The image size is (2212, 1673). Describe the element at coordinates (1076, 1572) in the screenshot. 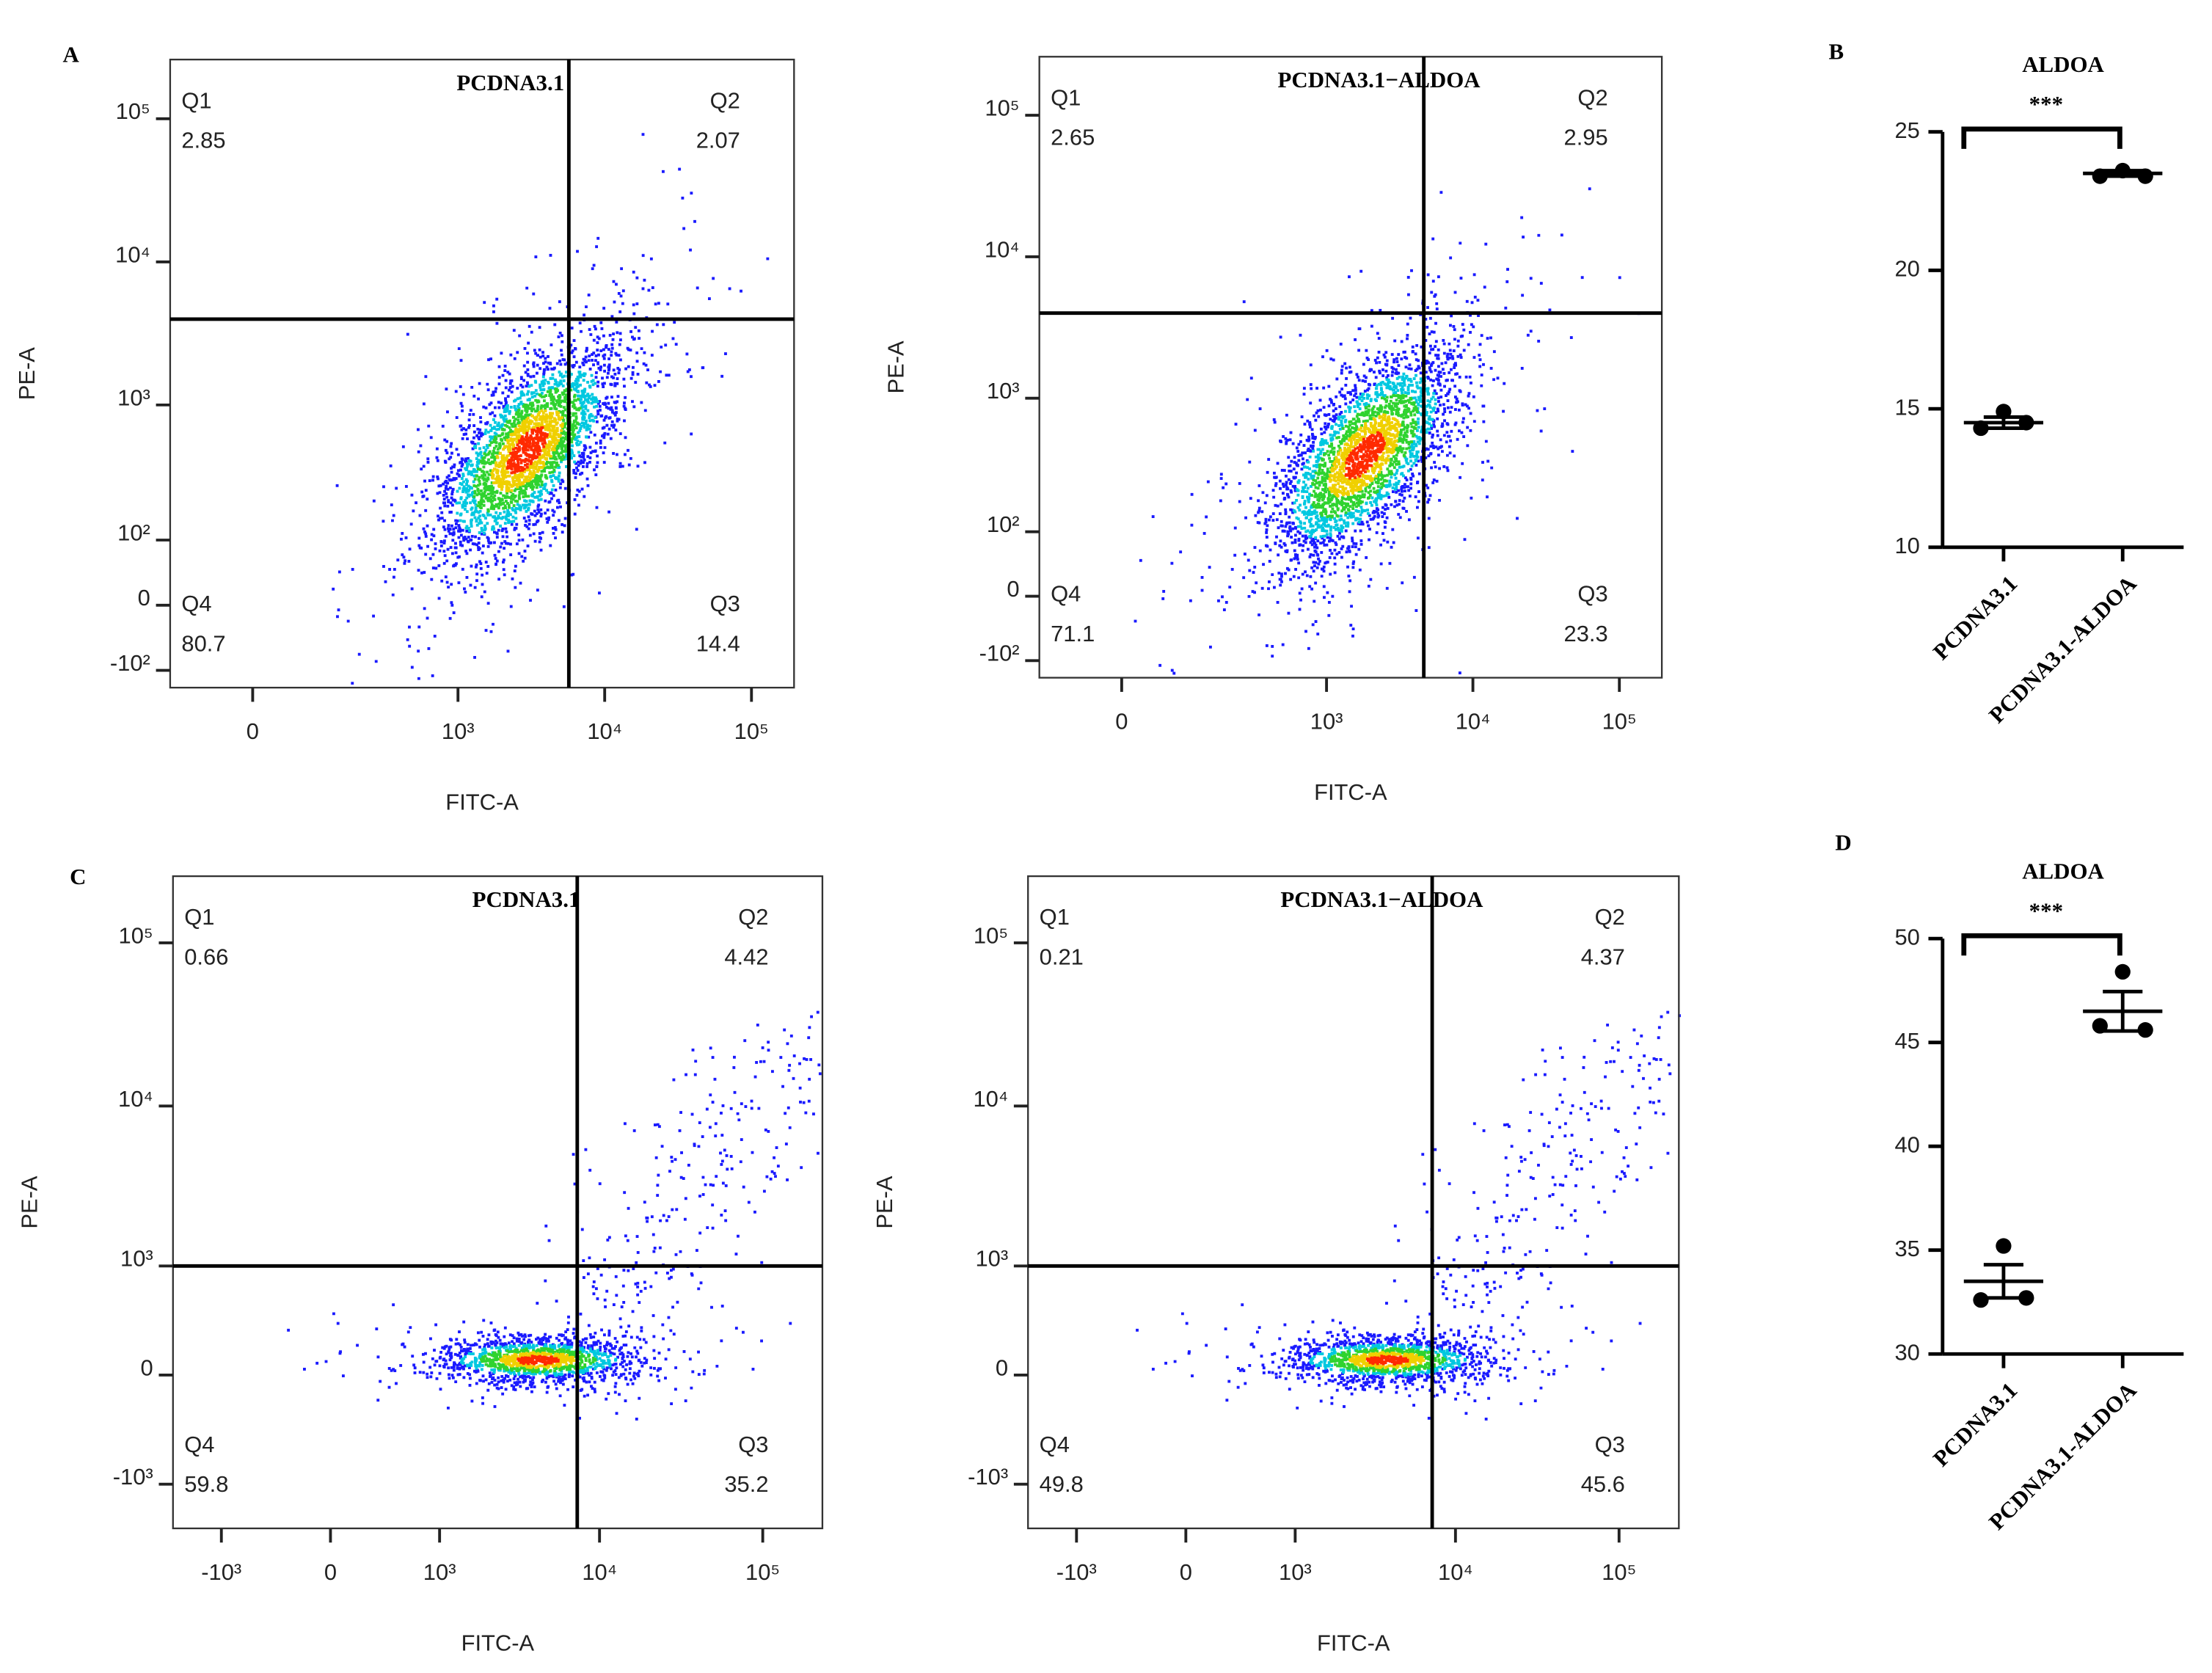

I see `x-tick-label: -10³` at that location.